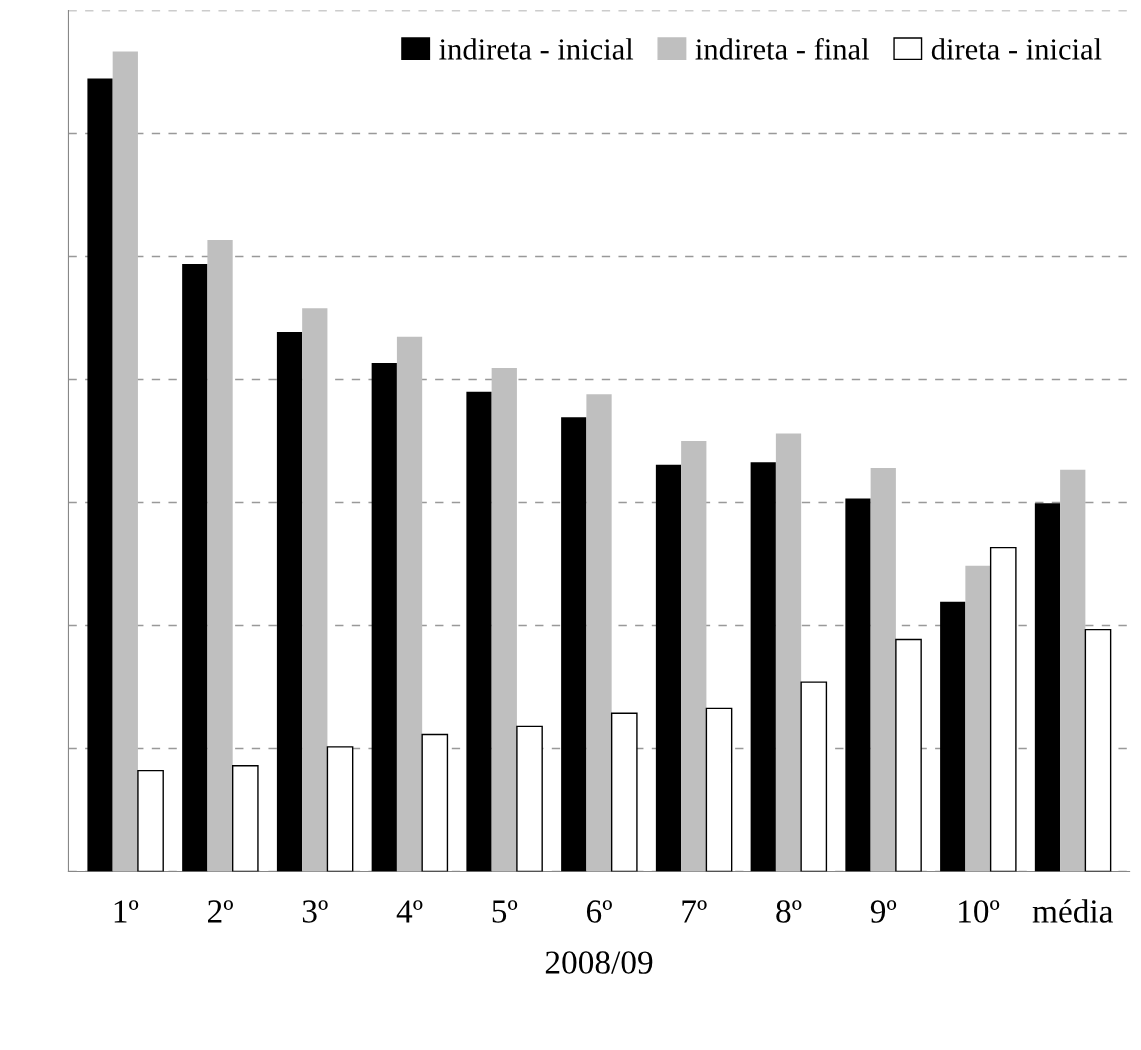  What do you see at coordinates (505, 911) in the screenshot?
I see `x-tick-label: 5º` at bounding box center [505, 911].